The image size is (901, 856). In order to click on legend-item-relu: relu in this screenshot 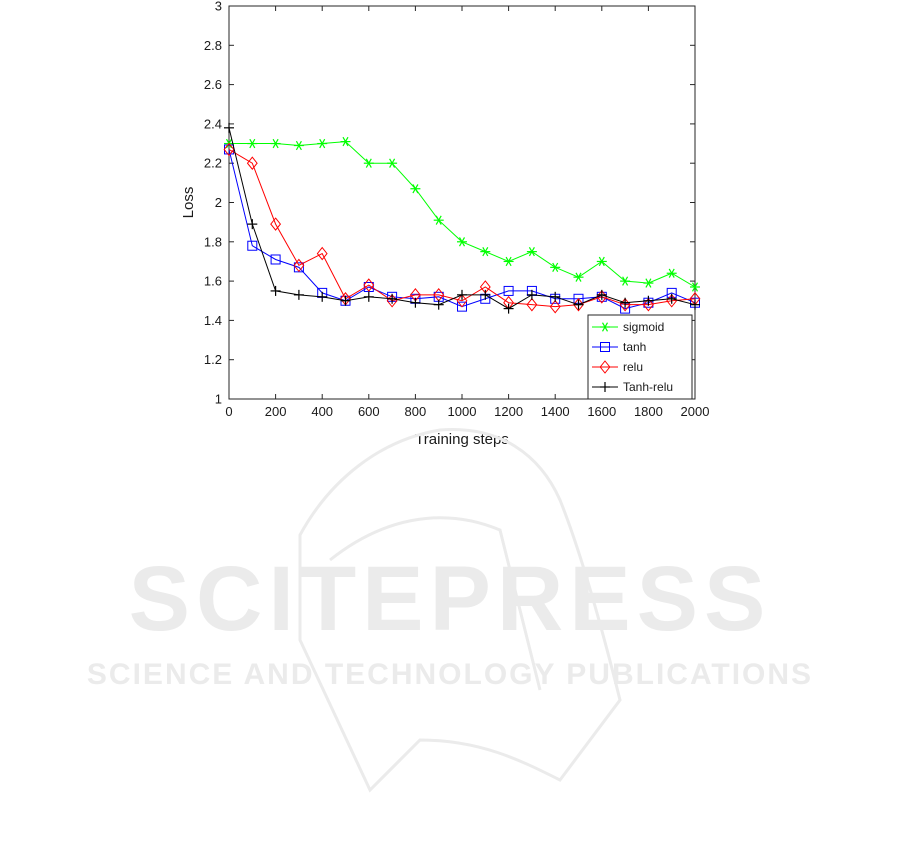, I will do `click(617, 367)`.